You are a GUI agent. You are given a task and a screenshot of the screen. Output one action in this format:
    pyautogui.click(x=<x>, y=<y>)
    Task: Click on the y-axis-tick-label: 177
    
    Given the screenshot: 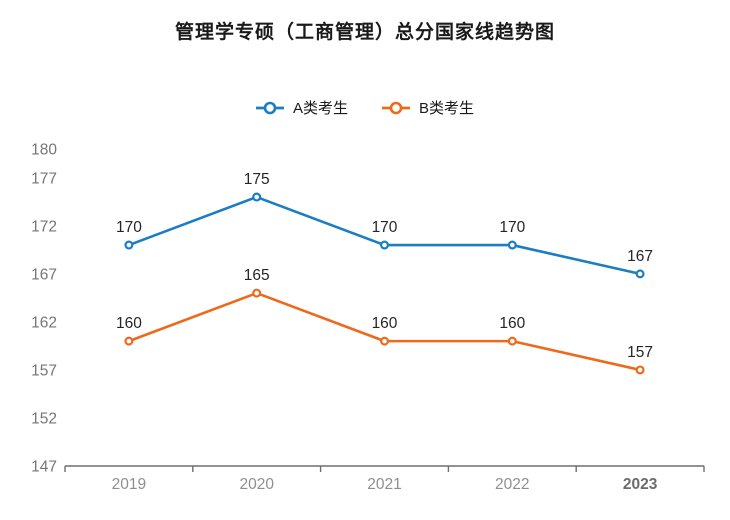 What is the action you would take?
    pyautogui.click(x=44, y=178)
    